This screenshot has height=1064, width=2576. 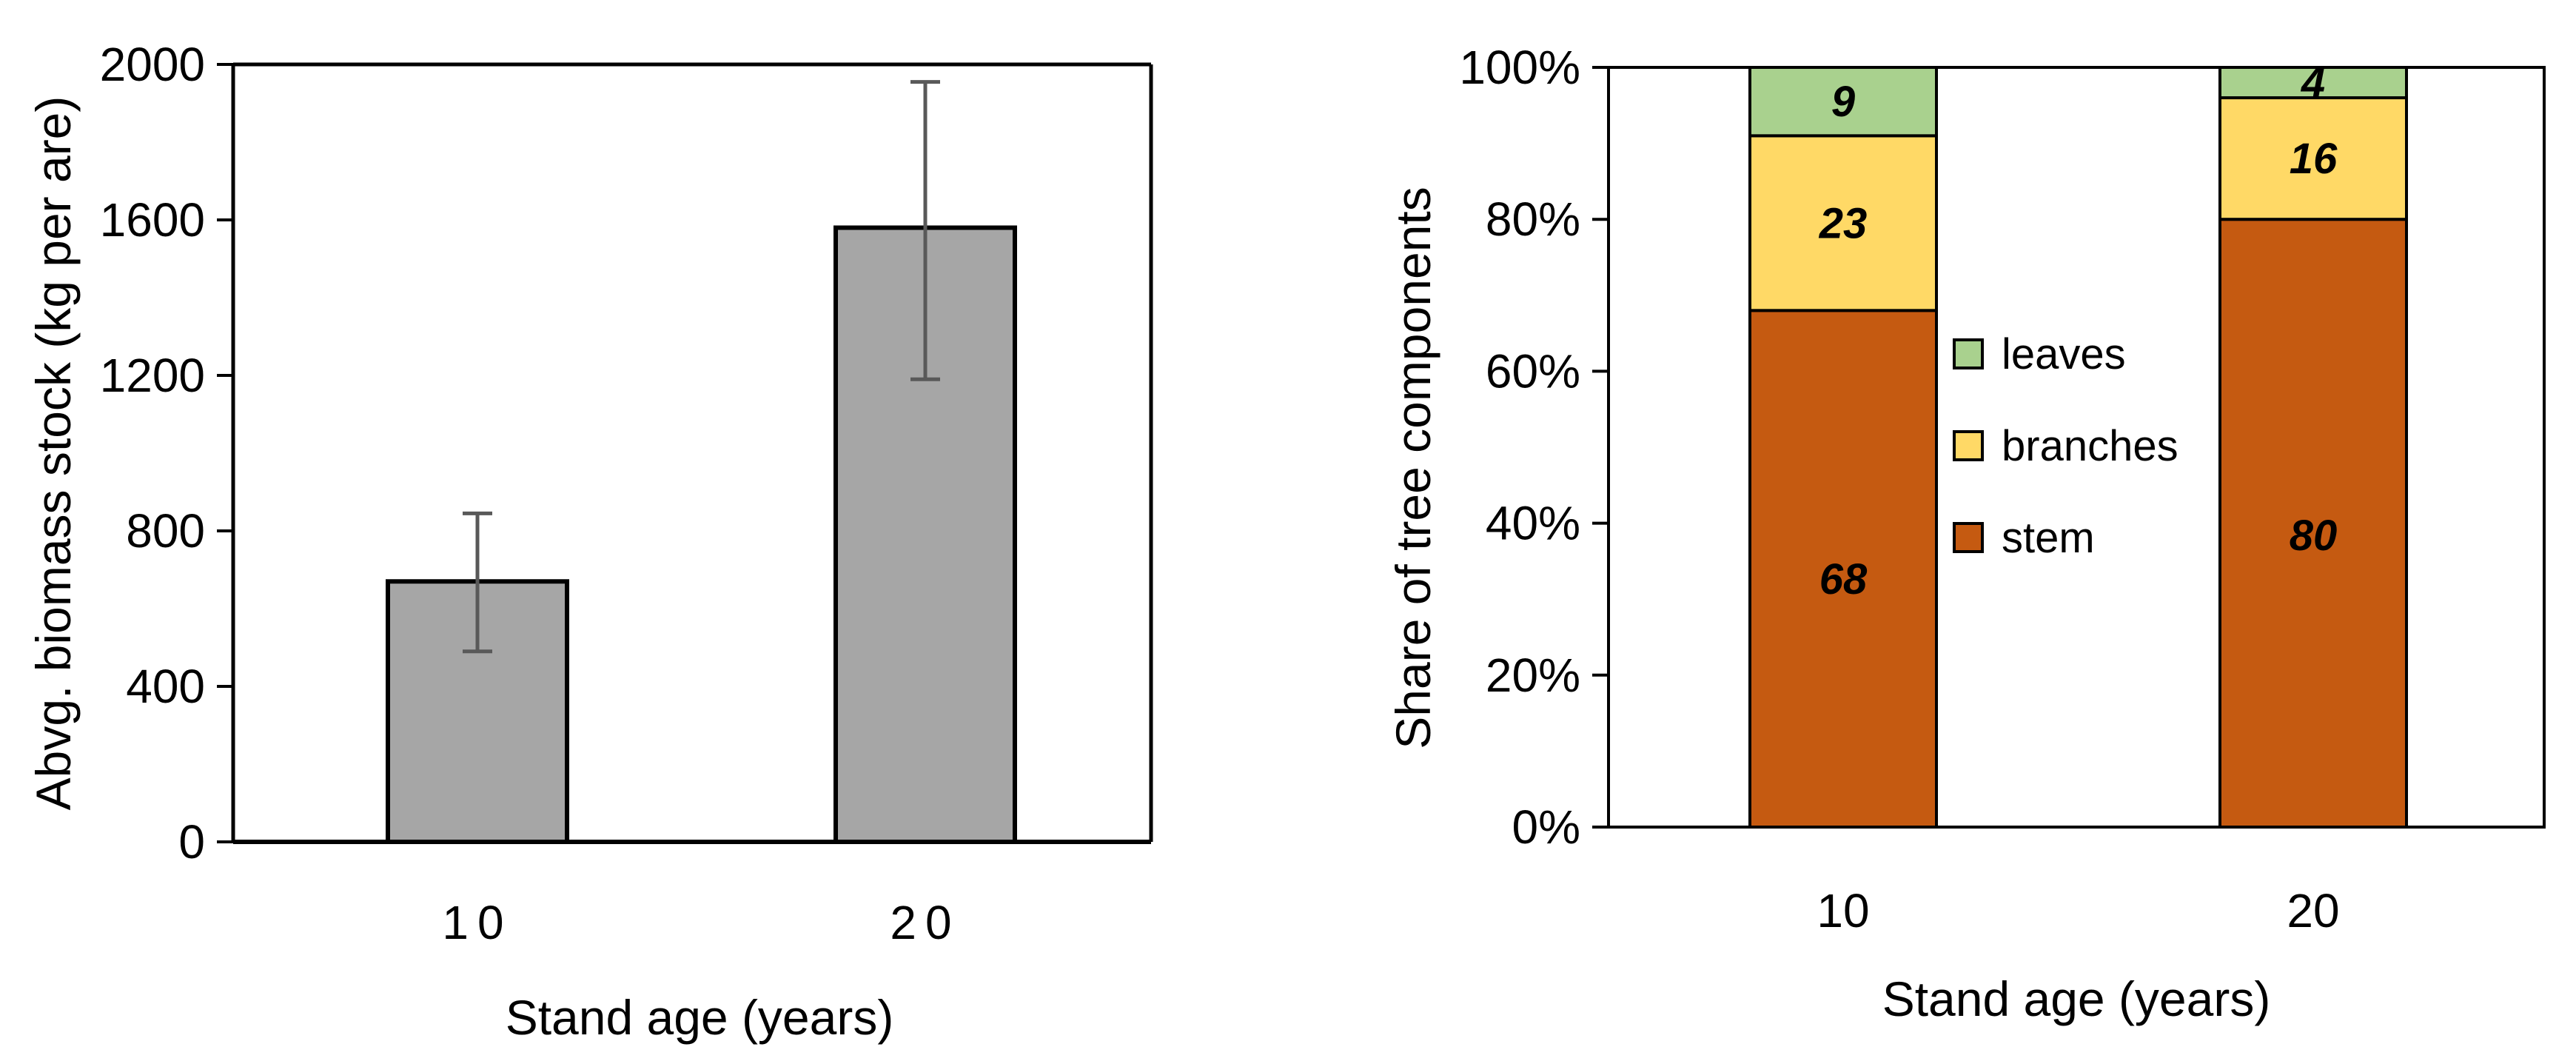 What do you see at coordinates (1519, 67) in the screenshot?
I see `y-tick-label: 100%` at bounding box center [1519, 67].